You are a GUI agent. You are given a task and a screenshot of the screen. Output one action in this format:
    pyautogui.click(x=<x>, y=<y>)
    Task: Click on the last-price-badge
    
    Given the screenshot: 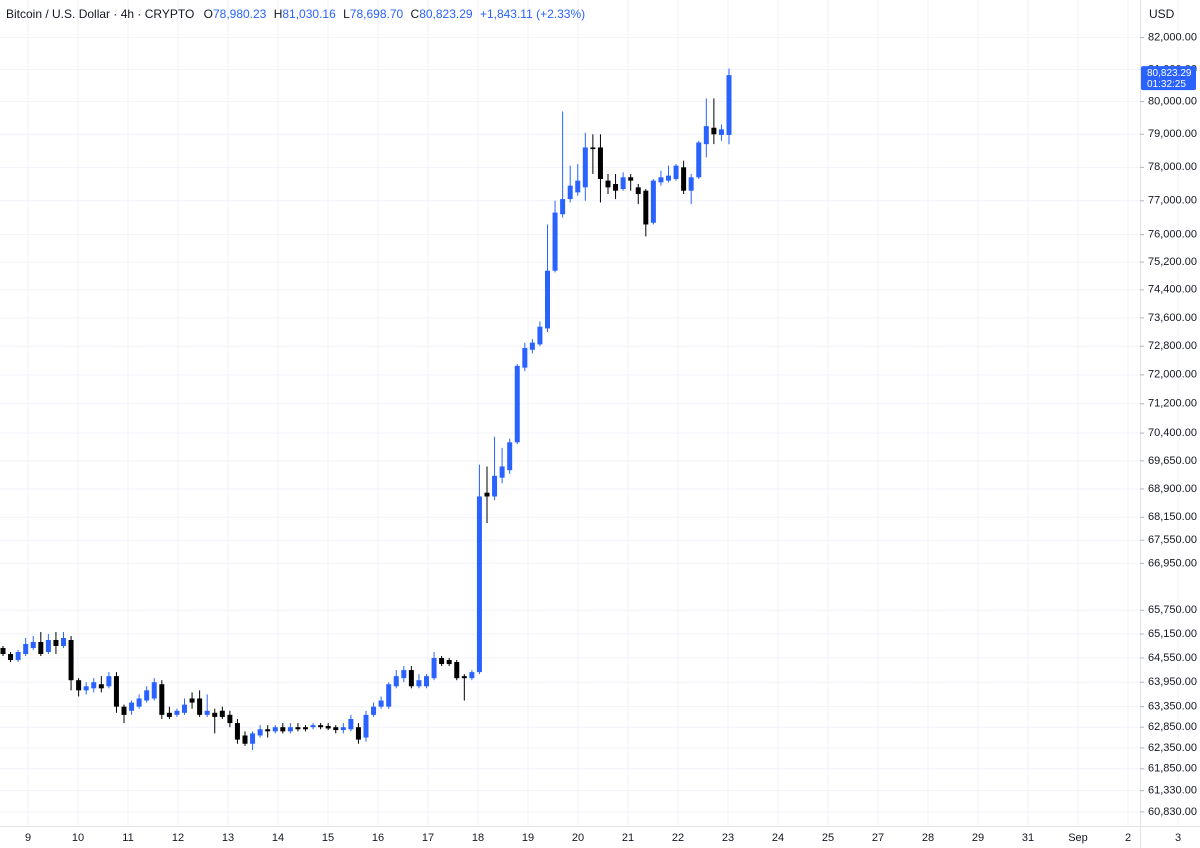 What is the action you would take?
    pyautogui.click(x=1168, y=78)
    